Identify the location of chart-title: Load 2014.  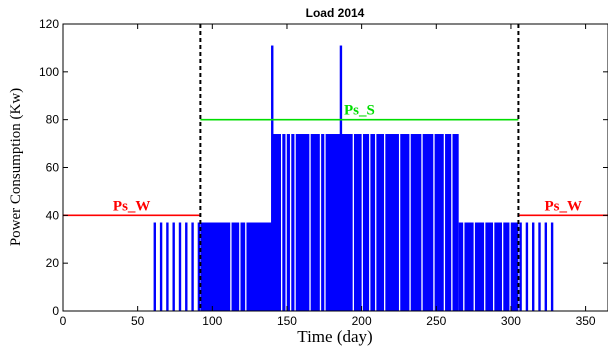
(335, 13).